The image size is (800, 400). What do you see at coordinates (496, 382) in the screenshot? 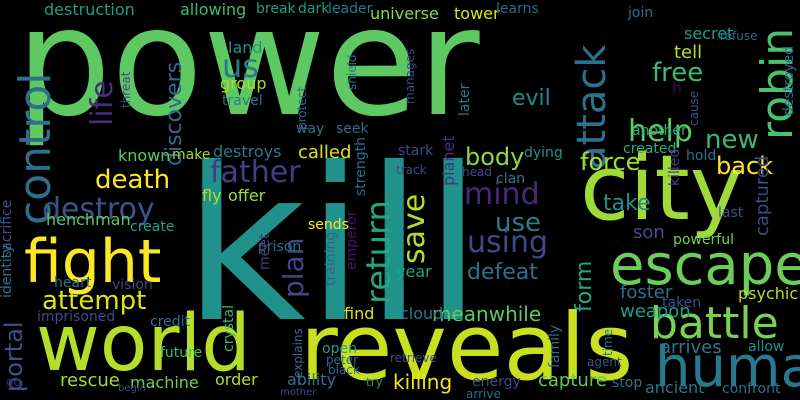
I see `word: energy` at bounding box center [496, 382].